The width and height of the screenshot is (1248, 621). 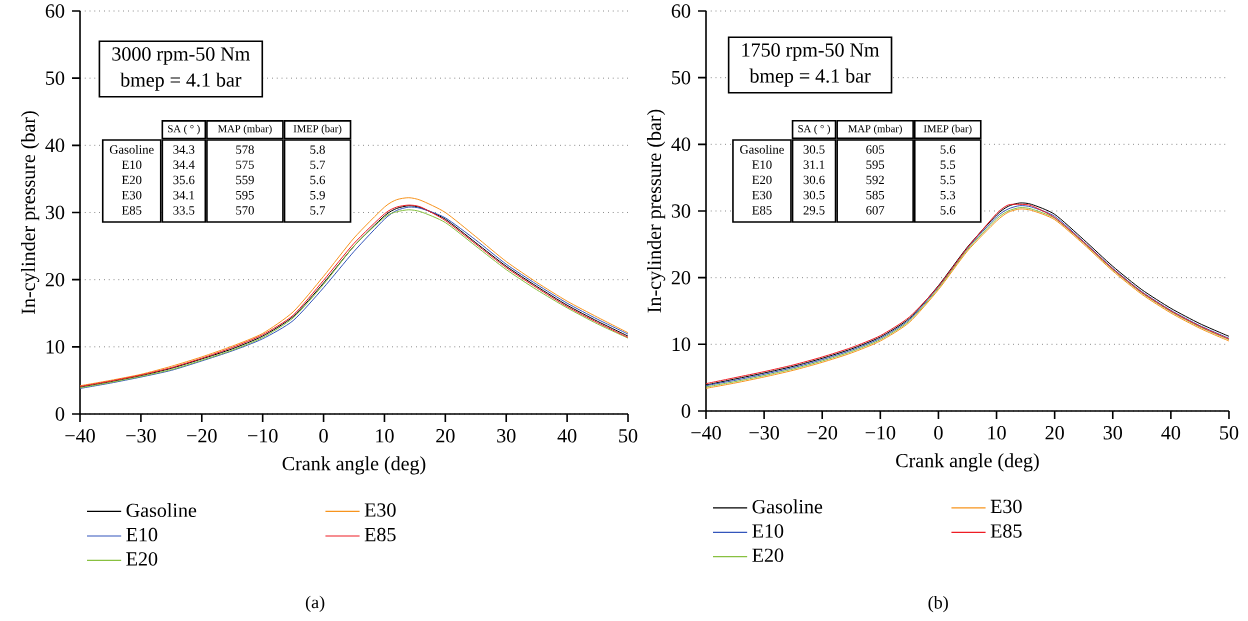 What do you see at coordinates (245, 149) in the screenshot?
I see `annotation: 578` at bounding box center [245, 149].